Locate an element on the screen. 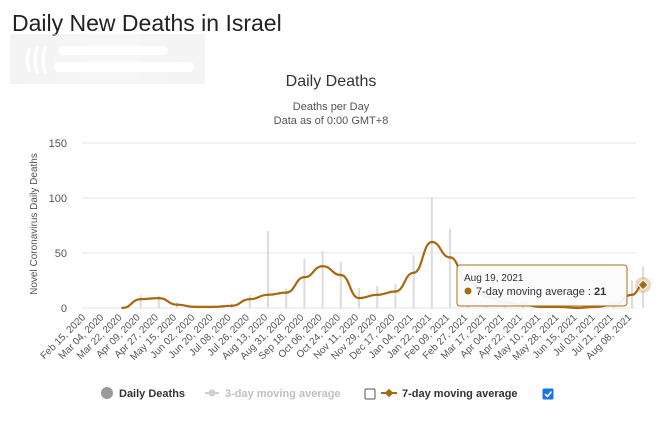 Image resolution: width=656 pixels, height=421 pixels. checkbox-7-day-average is located at coordinates (548, 394).